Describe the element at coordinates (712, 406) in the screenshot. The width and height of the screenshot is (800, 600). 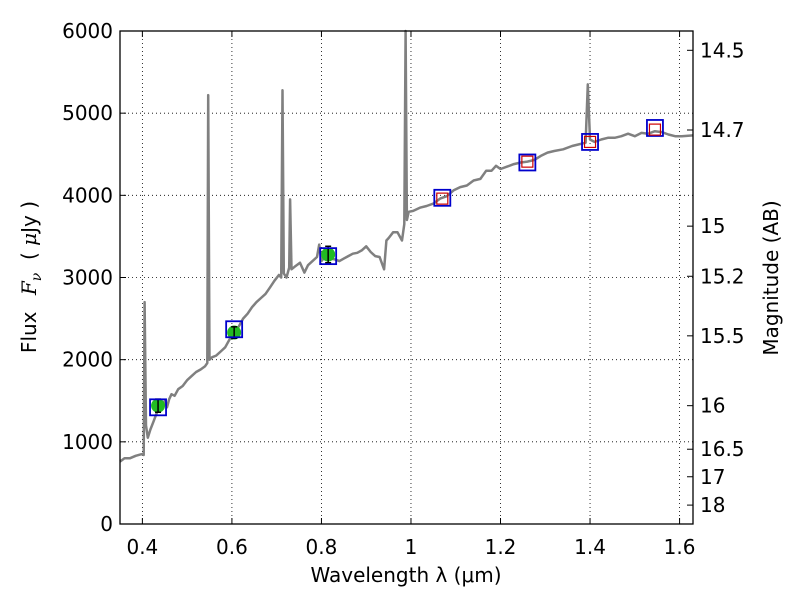
I see `y2-tick-label: 16` at that location.